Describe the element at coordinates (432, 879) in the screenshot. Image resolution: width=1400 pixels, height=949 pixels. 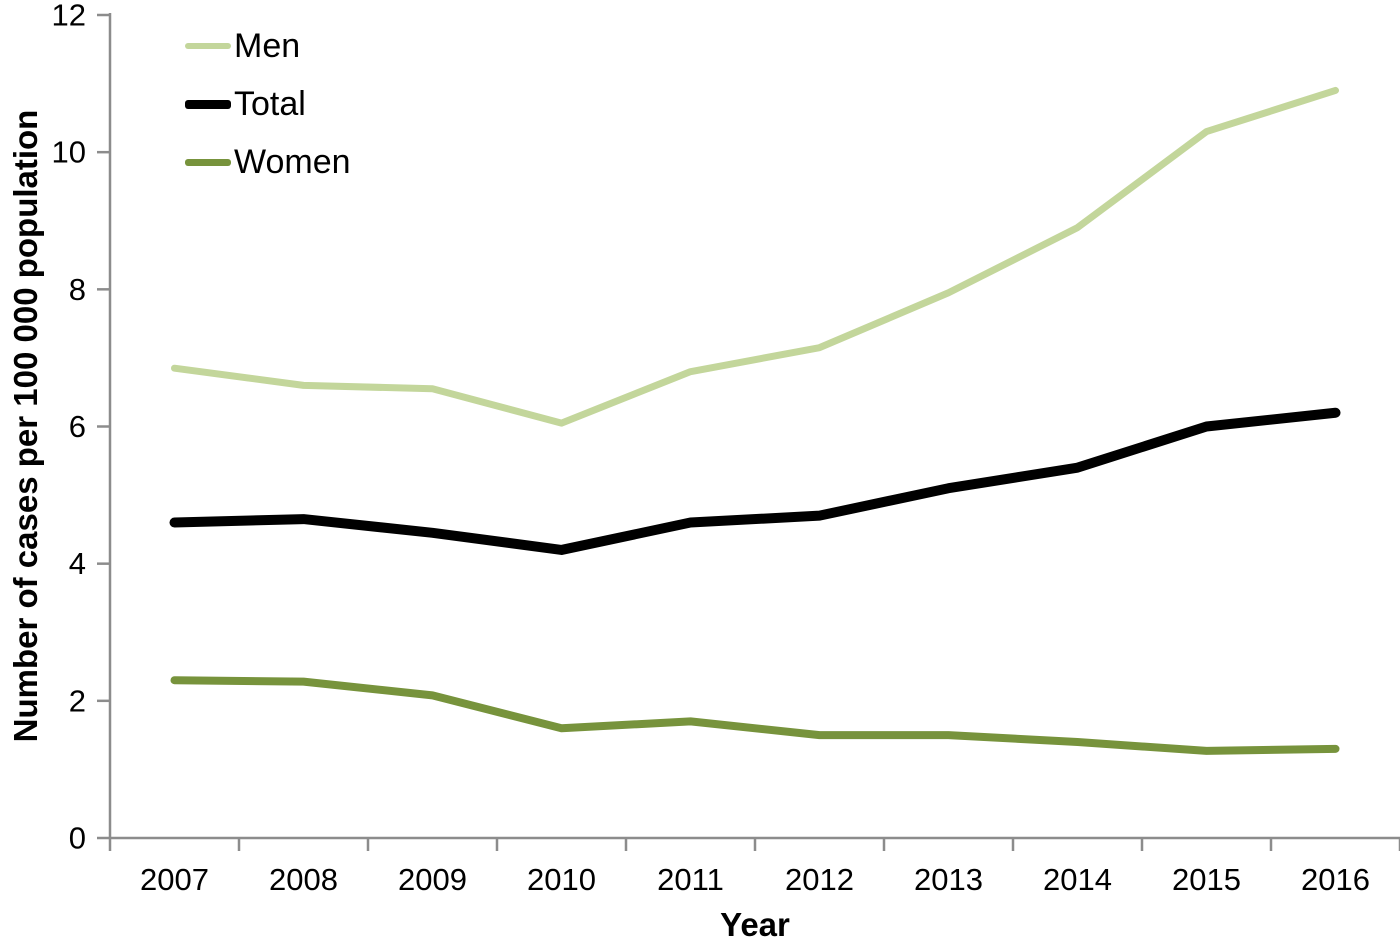
I see `x-tick-label: 2009` at that location.